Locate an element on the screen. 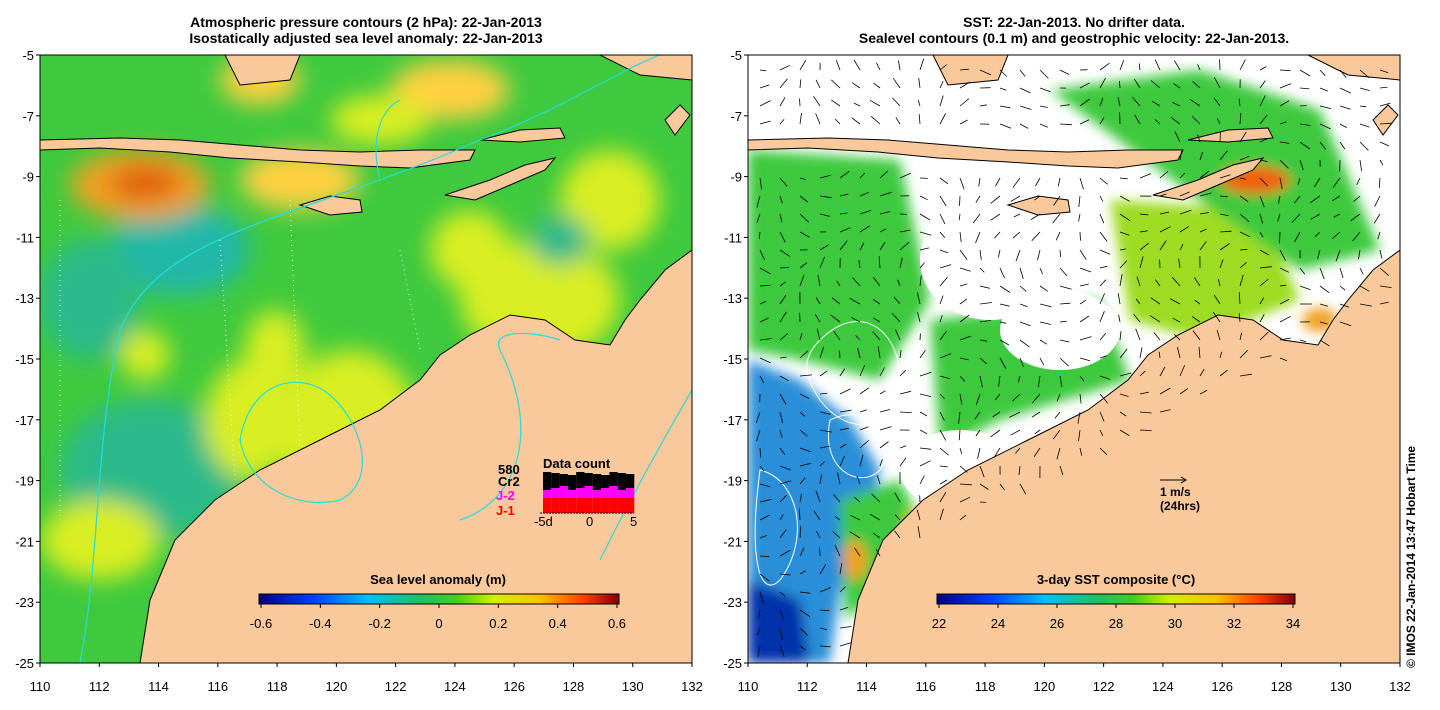 The image size is (1440, 710). data-count-bar-cr2 is located at coordinates (555, 480).